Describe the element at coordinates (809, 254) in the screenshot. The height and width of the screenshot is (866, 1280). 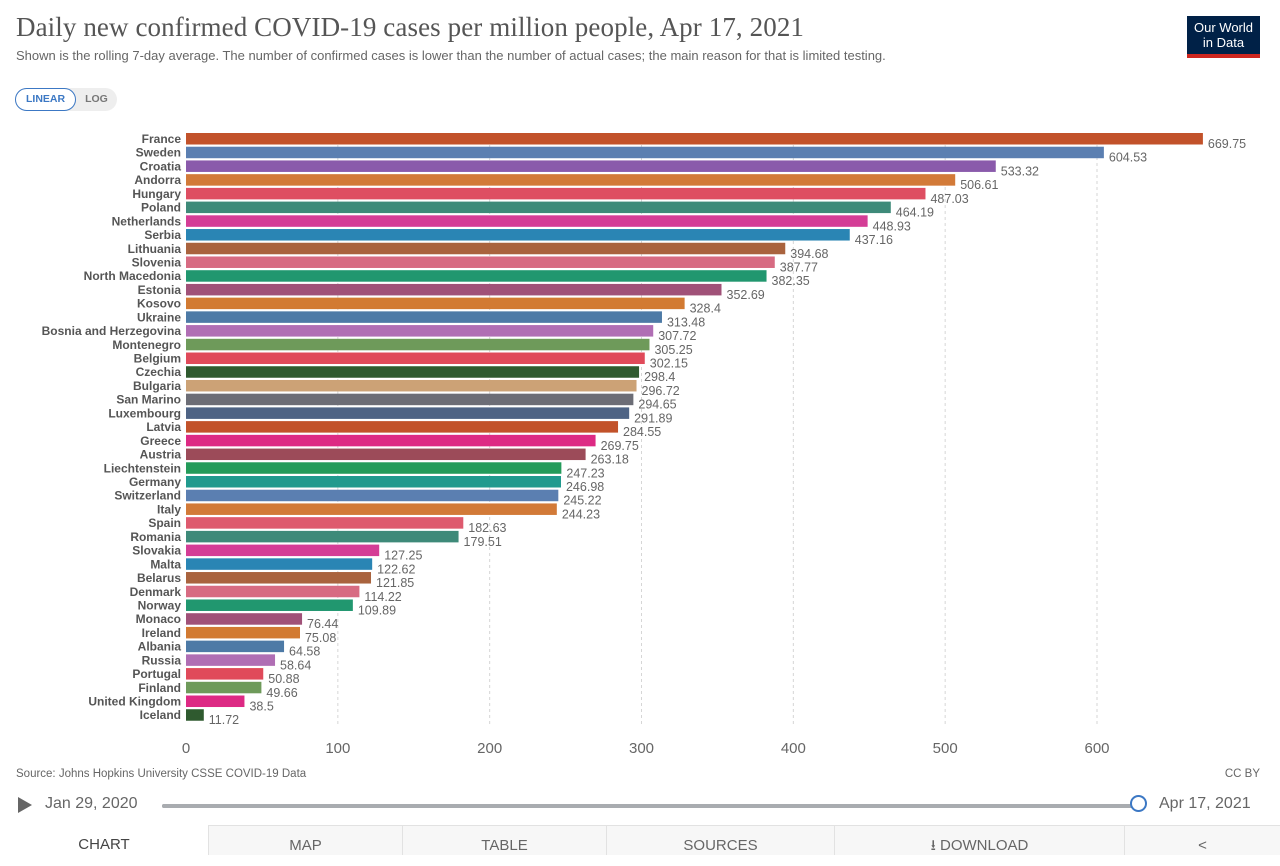
I see `value-label: 394.68` at that location.